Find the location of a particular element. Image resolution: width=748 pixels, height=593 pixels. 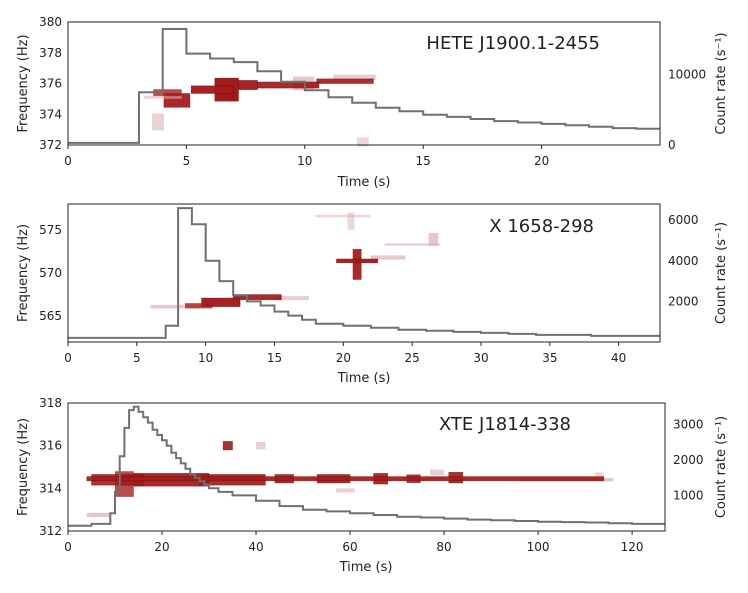

y-tick-label: 376 is located at coordinates (50, 84).